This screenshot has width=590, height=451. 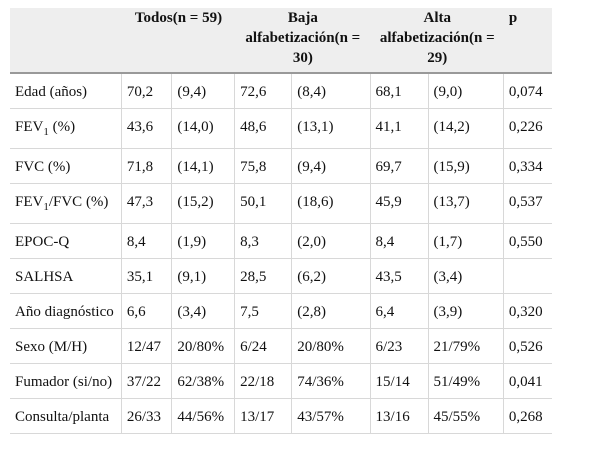 I want to click on table-cell: (2,0), so click(x=331, y=241).